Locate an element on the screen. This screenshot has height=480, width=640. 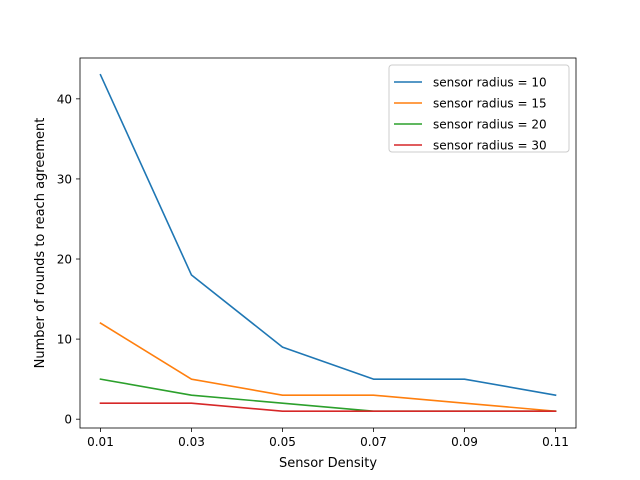
y-tick-label: 30 is located at coordinates (64, 179).